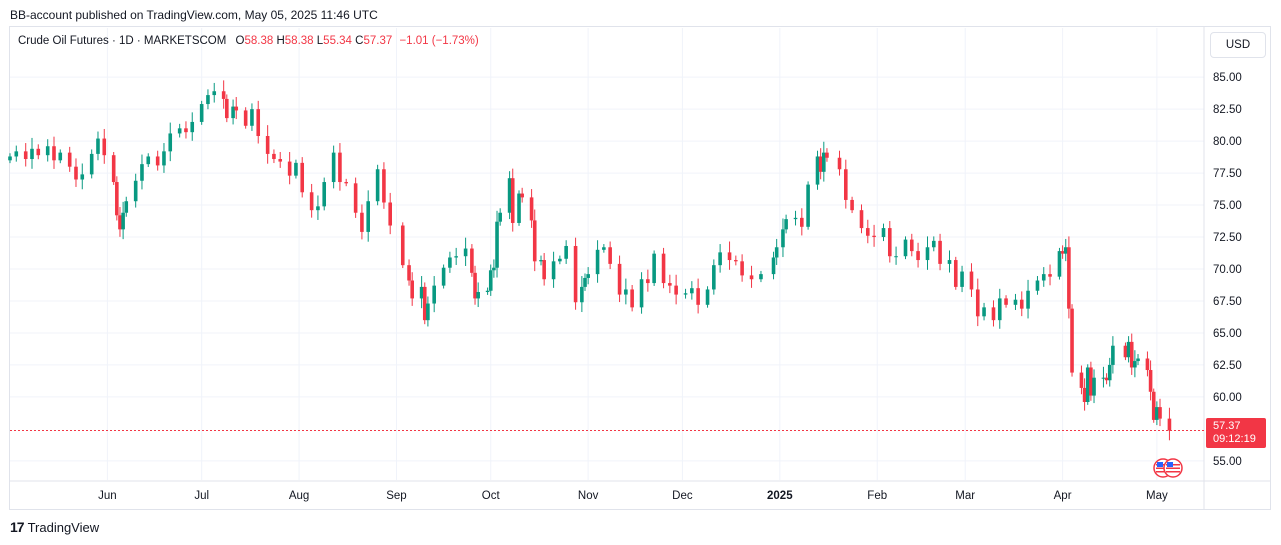 The image size is (1281, 545). I want to click on us-flag-icon, so click(1168, 468).